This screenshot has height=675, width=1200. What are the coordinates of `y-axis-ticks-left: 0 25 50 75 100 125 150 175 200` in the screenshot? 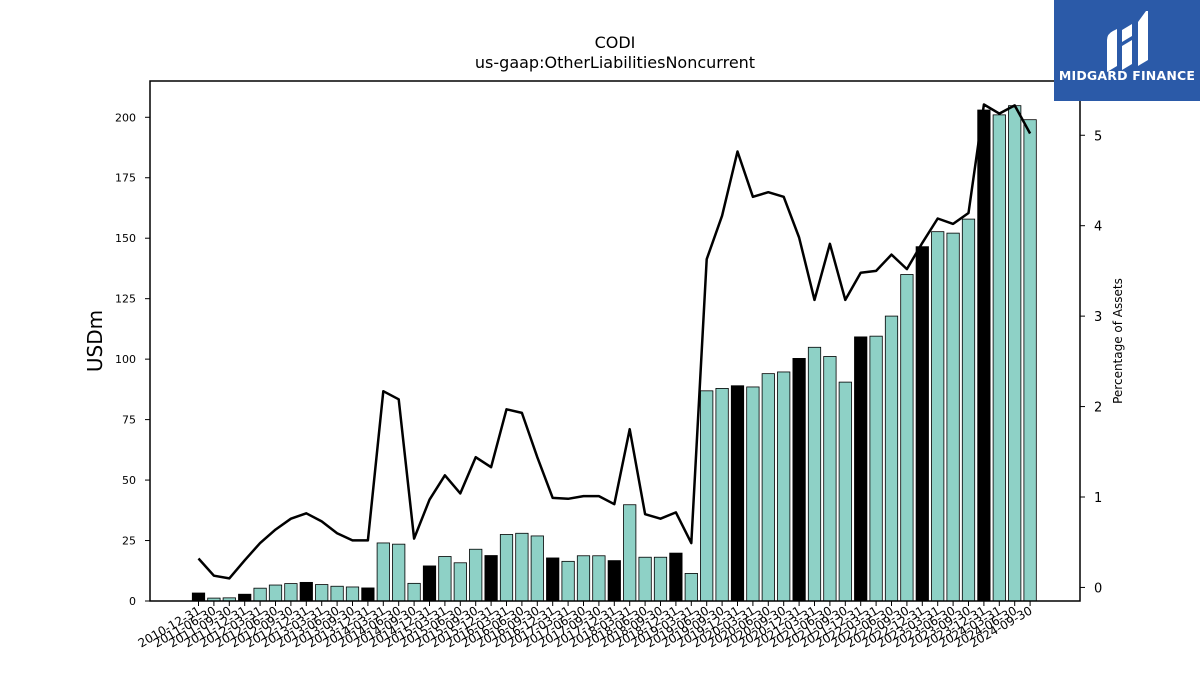 It's located at (132, 359).